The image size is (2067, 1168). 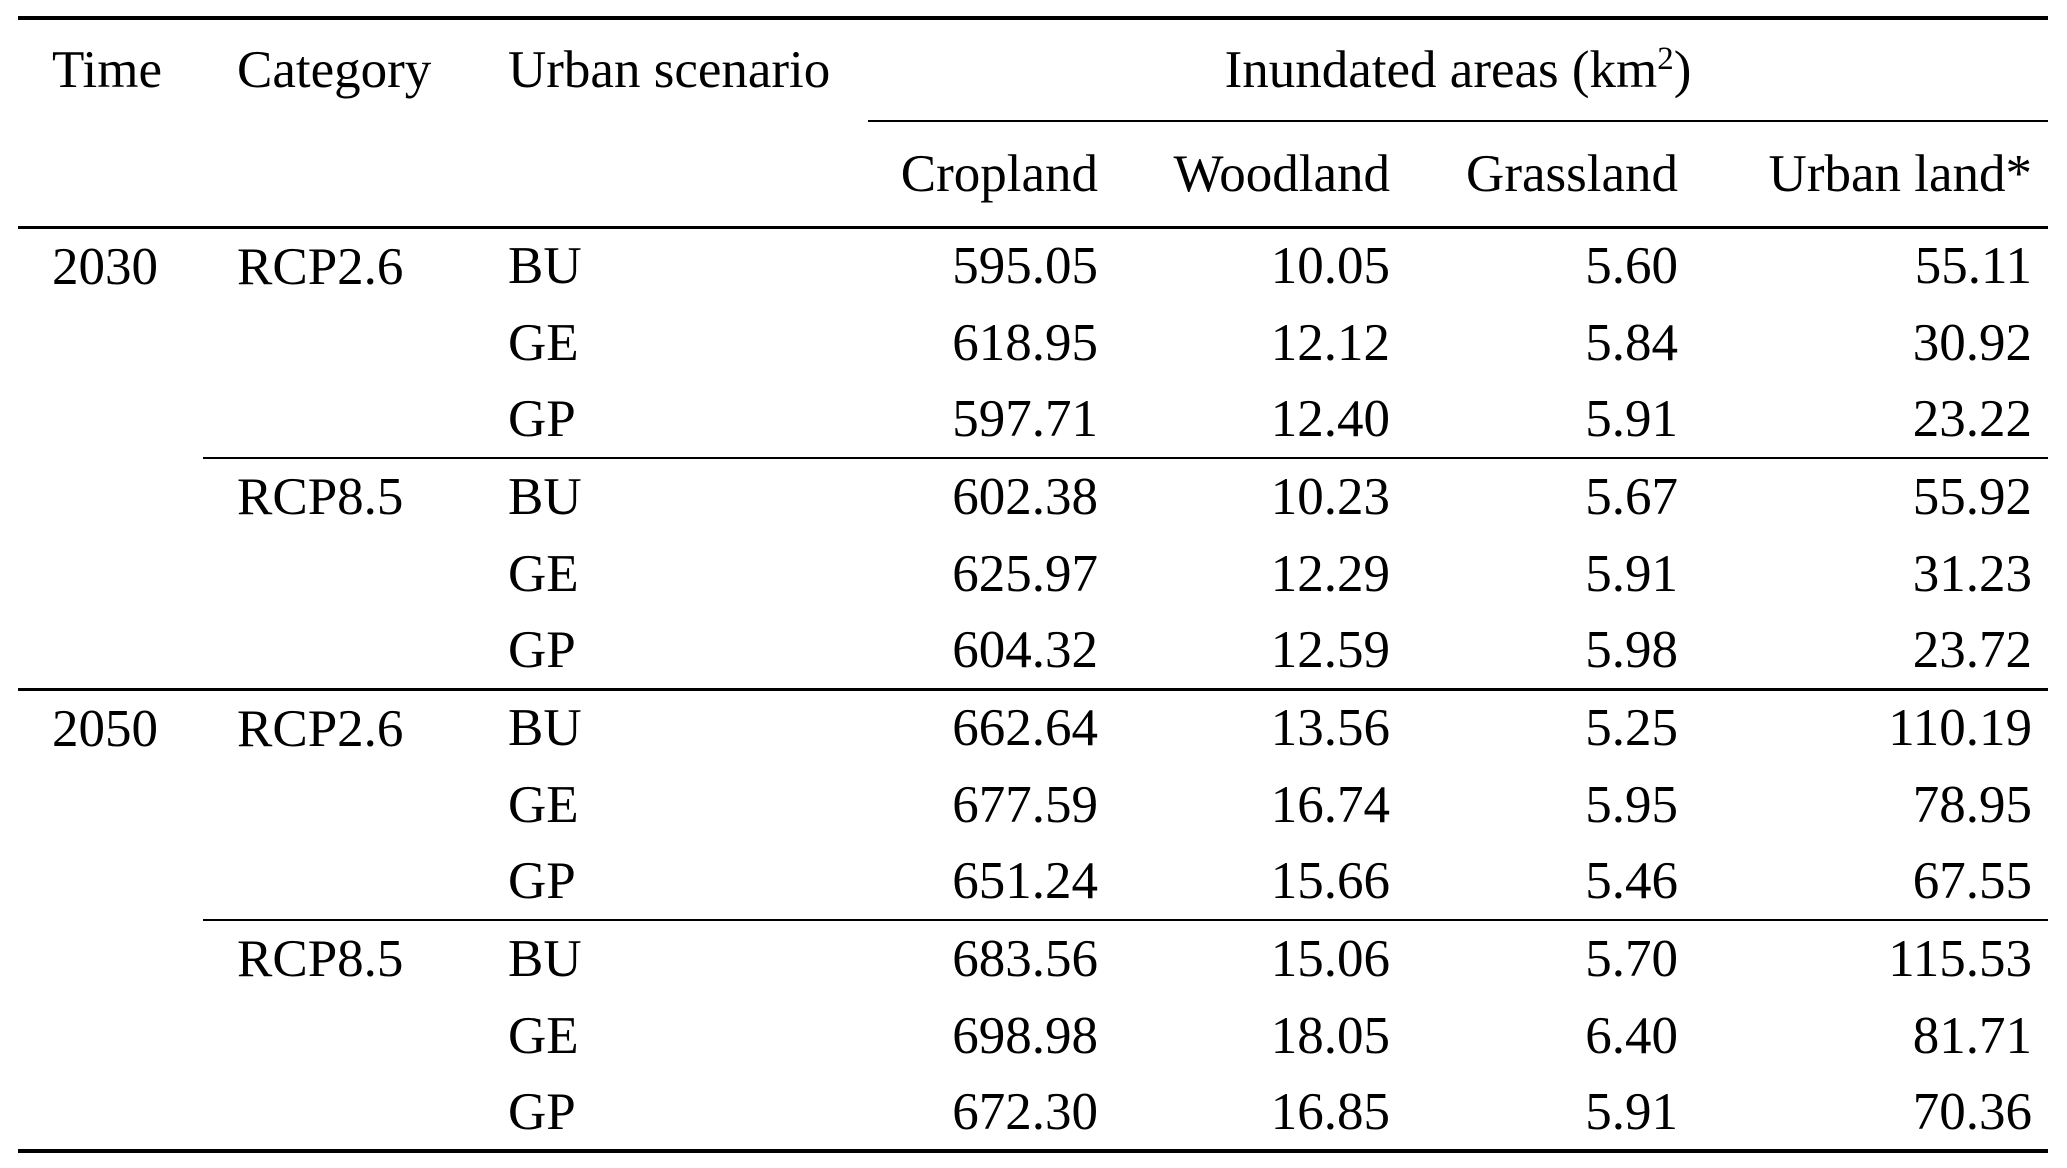 What do you see at coordinates (1250, 882) in the screenshot?
I see `cell-woodland: 15.66` at bounding box center [1250, 882].